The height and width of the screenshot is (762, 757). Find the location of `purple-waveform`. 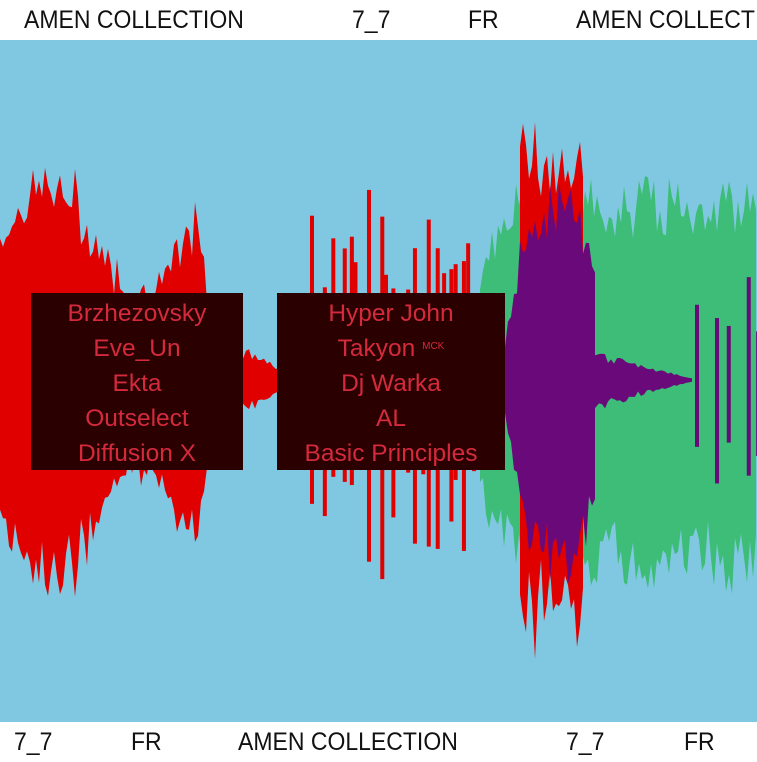

purple-waveform is located at coordinates (550, 383).